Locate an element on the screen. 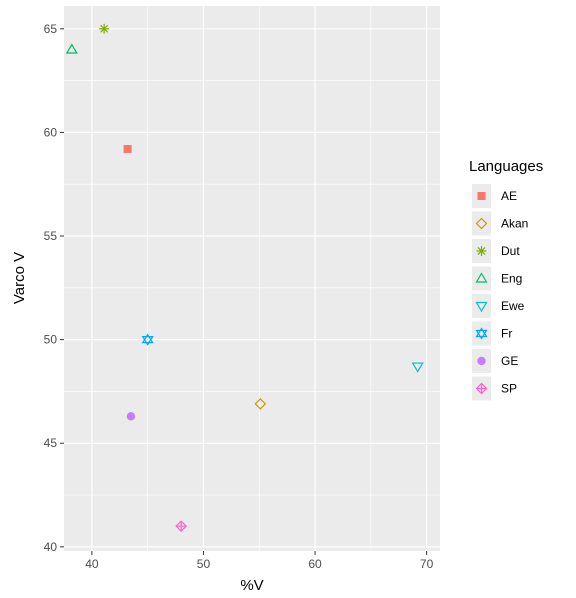 The width and height of the screenshot is (576, 598). x-tick-label: 50 is located at coordinates (204, 564).